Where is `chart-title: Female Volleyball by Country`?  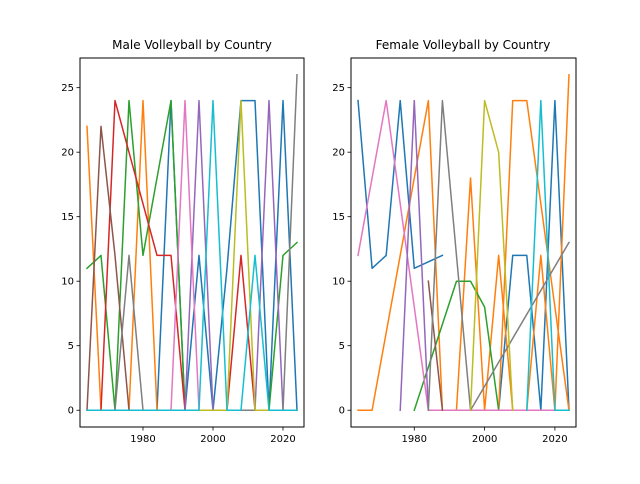 chart-title: Female Volleyball by Country is located at coordinates (463, 45).